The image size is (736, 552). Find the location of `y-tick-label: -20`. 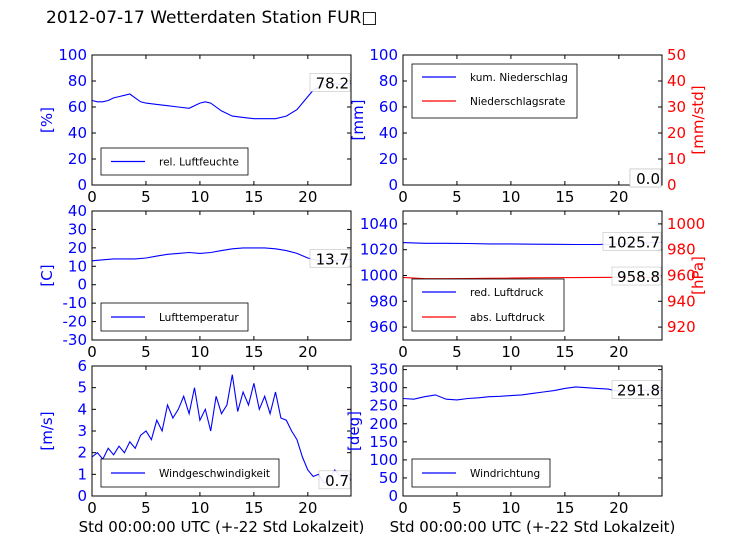

y-tick-label: -20 is located at coordinates (75, 322).